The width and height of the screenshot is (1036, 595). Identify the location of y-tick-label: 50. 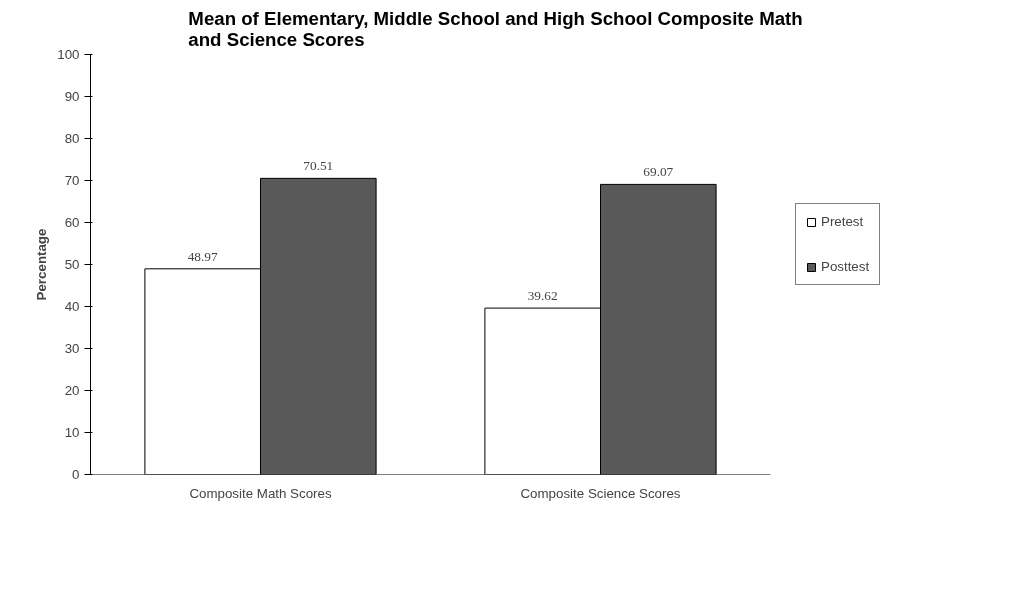
(72, 264).